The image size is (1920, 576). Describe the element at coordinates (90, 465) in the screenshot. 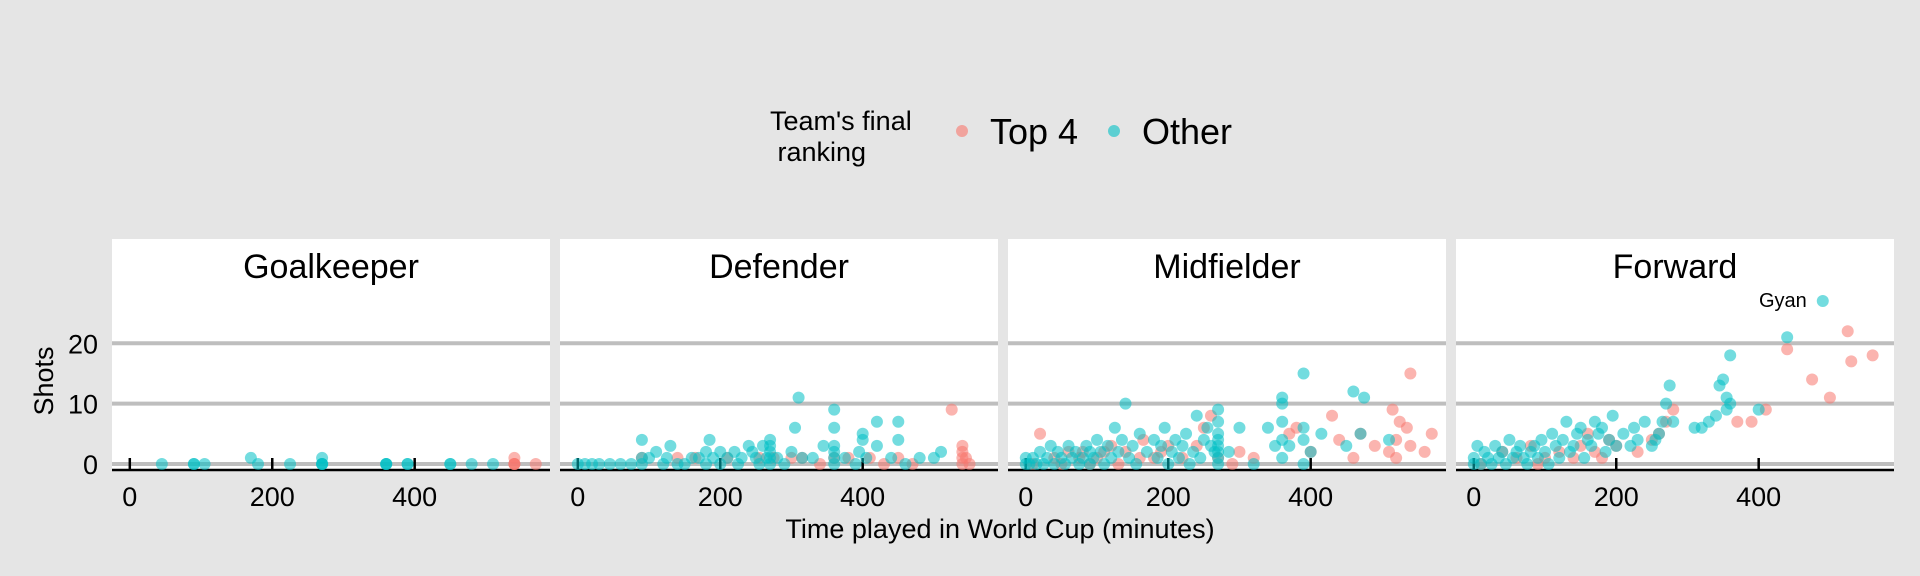

I see `y-tick-label: 0` at that location.